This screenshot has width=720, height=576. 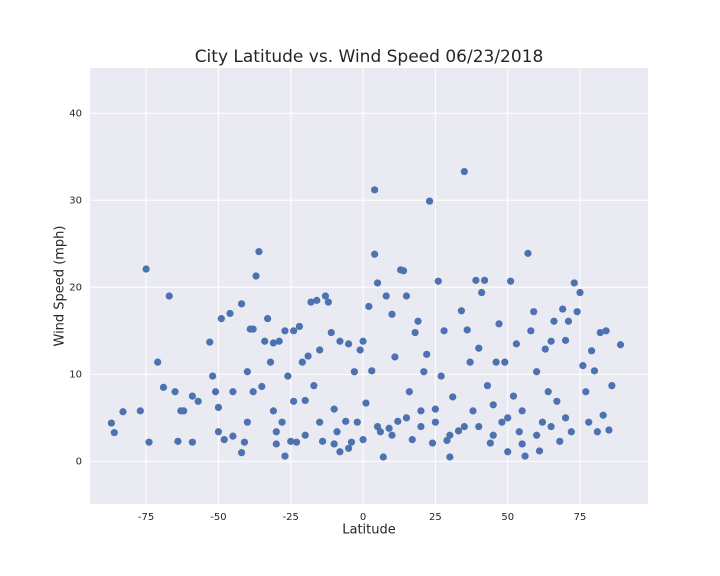 What do you see at coordinates (218, 517) in the screenshot?
I see `x-tick-label: -50` at bounding box center [218, 517].